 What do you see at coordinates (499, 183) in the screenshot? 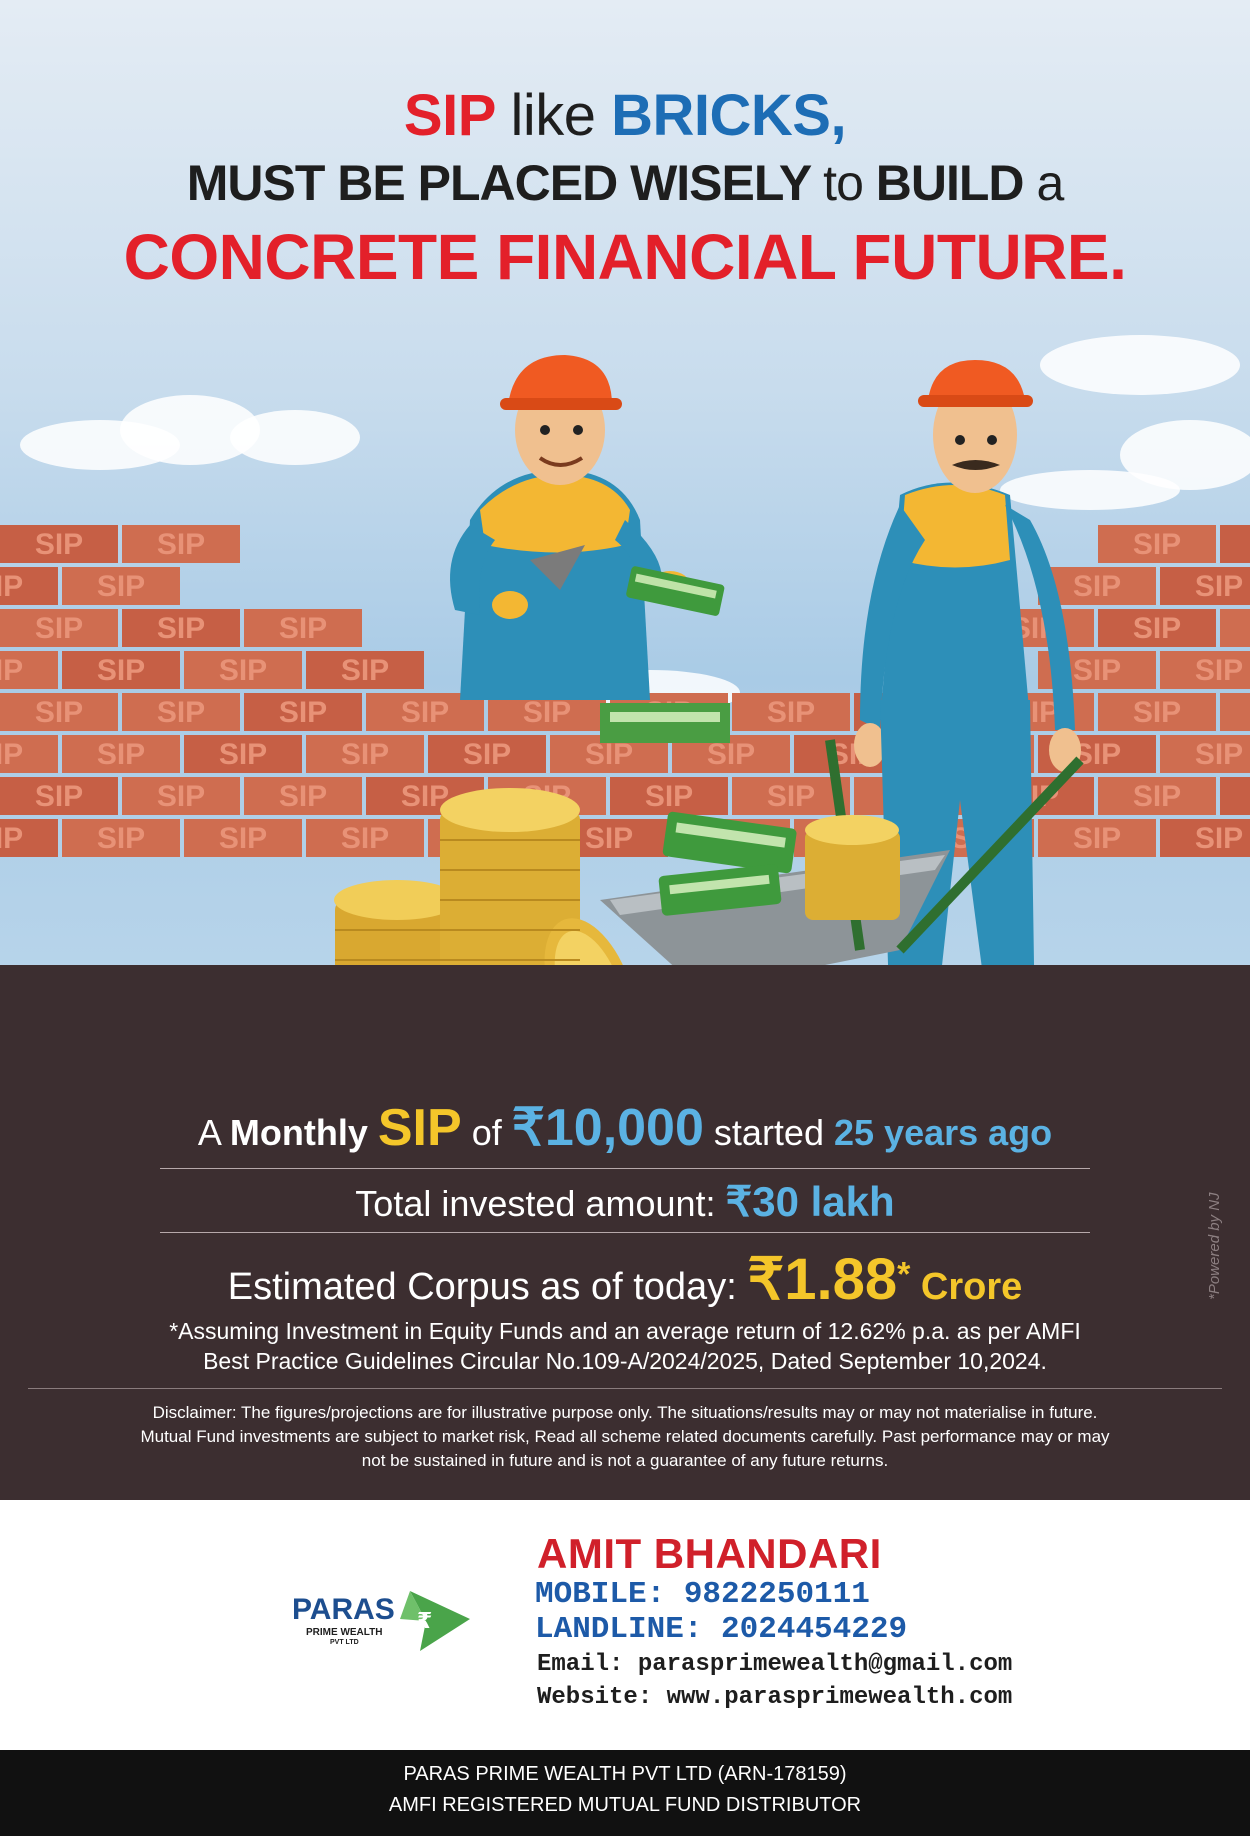
I see `headline-placed-wisely: MUST BE PLACED WISELY` at bounding box center [499, 183].